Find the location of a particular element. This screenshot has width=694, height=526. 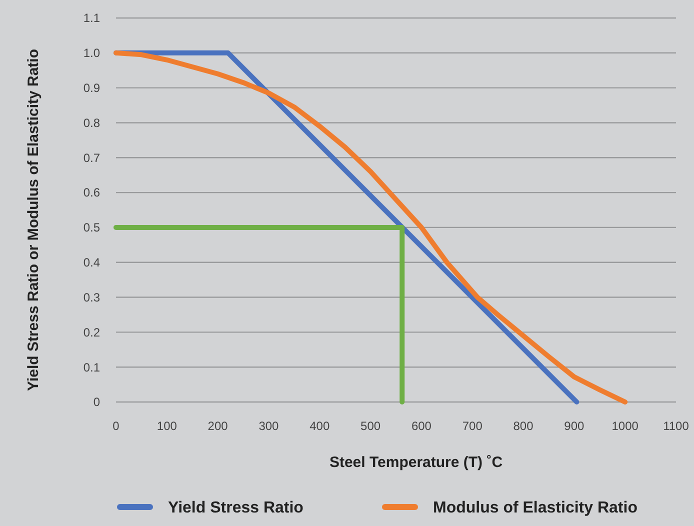

y-tick-label: 0.6 is located at coordinates (91, 193).